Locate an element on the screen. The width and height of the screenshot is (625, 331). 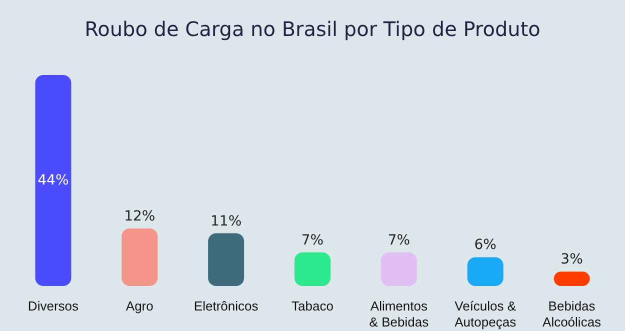
chart-title: Roubo de Carga no Brasil por Tipo de Produto is located at coordinates (312, 29).